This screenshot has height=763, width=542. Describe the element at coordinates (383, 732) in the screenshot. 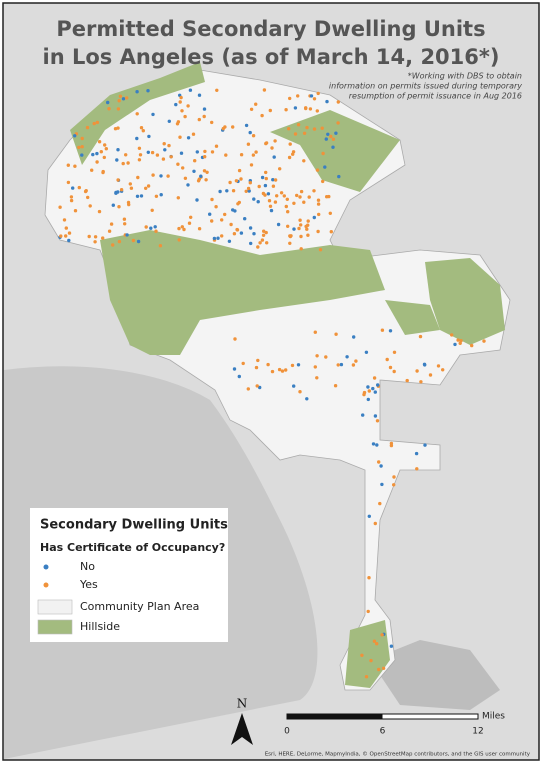

I see `scale-tick-label: 6` at that location.